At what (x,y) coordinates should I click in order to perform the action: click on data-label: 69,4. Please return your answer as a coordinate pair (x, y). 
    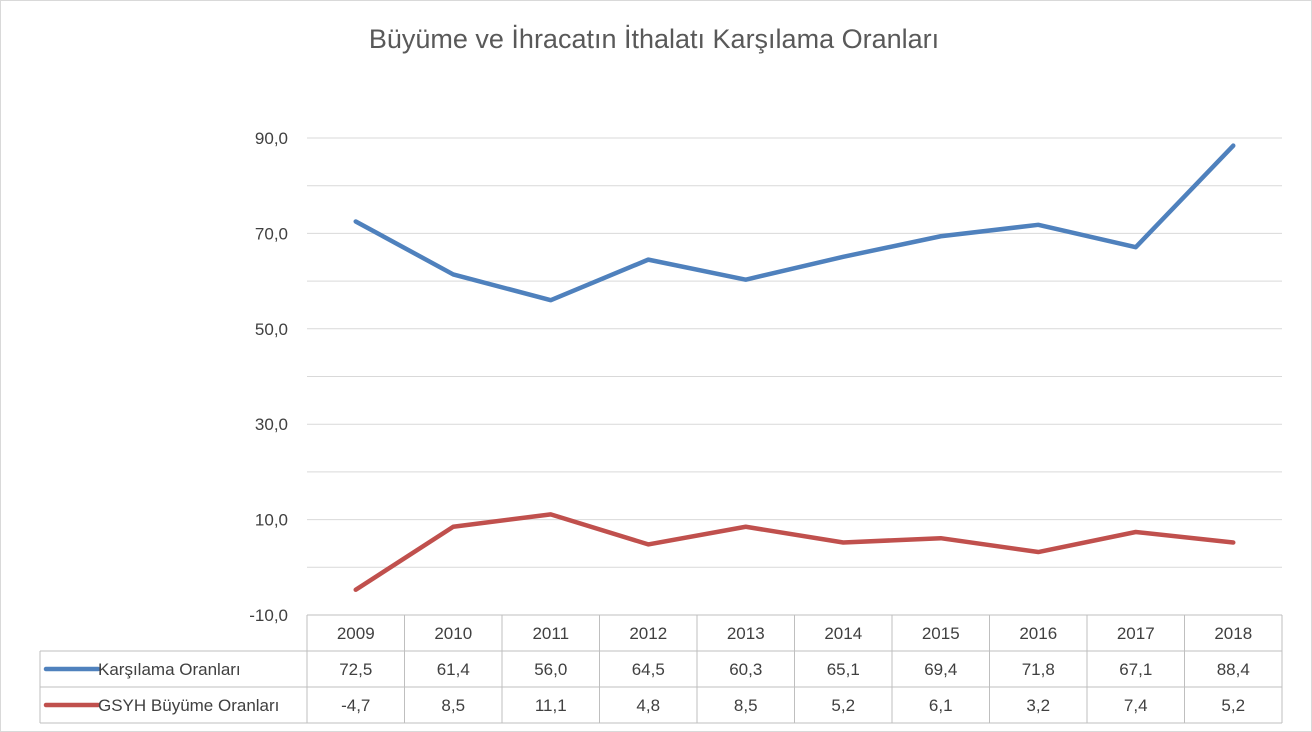
    Looking at the image, I should click on (940, 669).